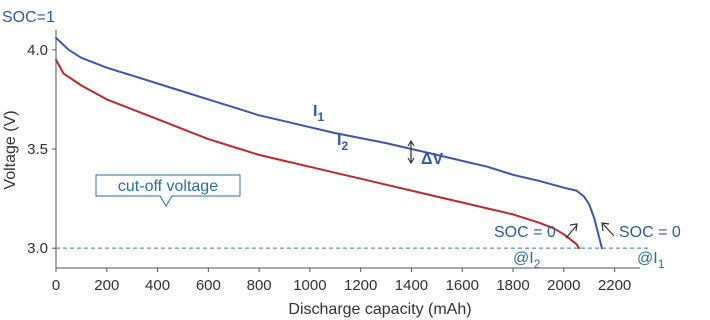 Image resolution: width=710 pixels, height=320 pixels. I want to click on y-tick-label-3.0: 3.0, so click(37, 248).